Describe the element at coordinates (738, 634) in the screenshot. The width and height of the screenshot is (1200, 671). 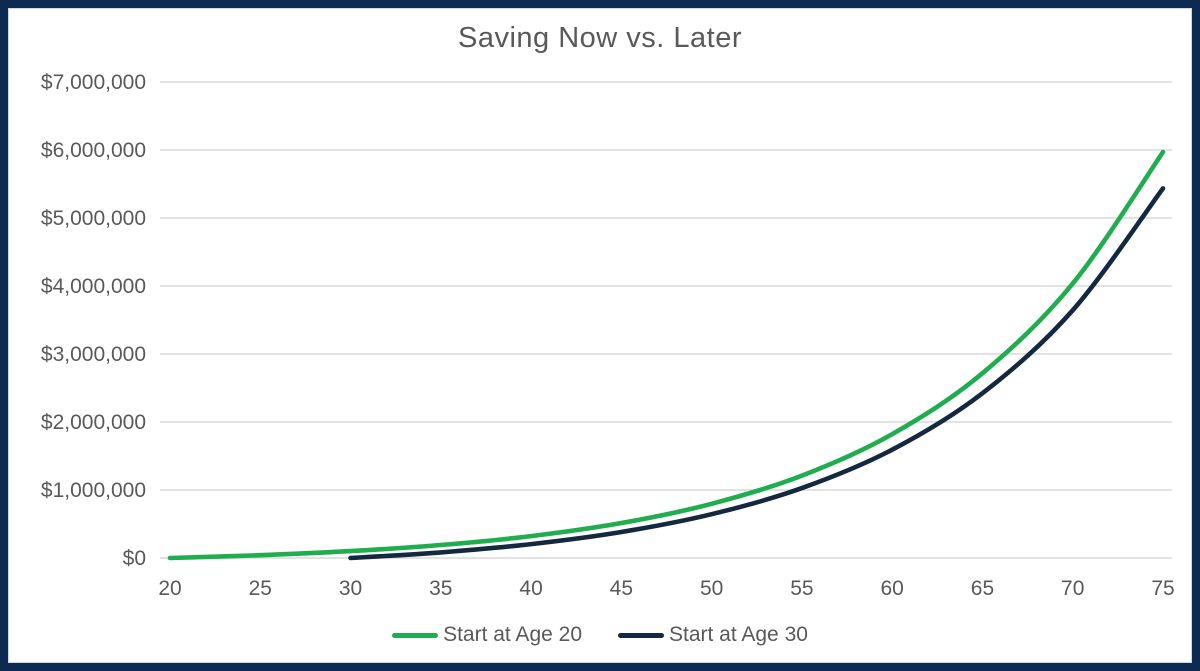
I see `legend-label-age-30: Start at Age 30` at that location.